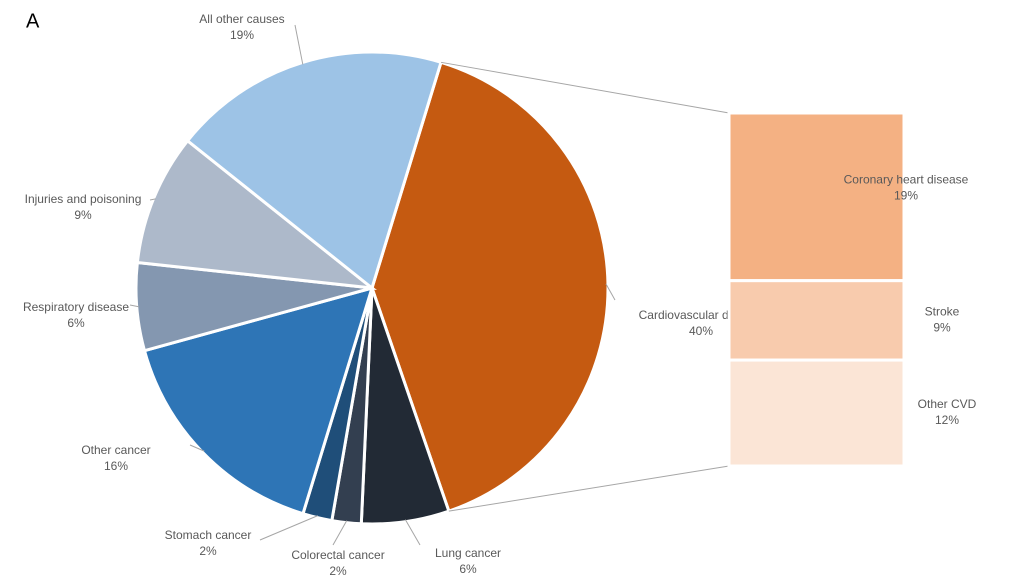 The image size is (1009, 587). What do you see at coordinates (947, 404) in the screenshot?
I see `bar-label: Other CVD` at bounding box center [947, 404].